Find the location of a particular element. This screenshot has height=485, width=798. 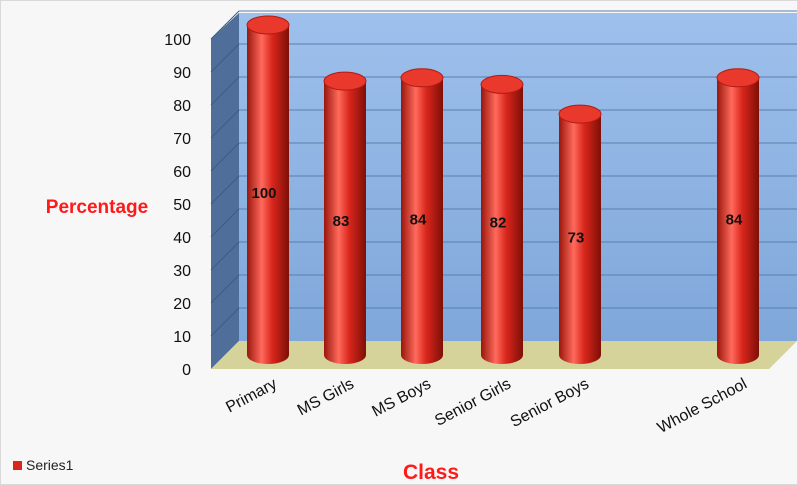

category-label: Senior Boys is located at coordinates (550, 404).